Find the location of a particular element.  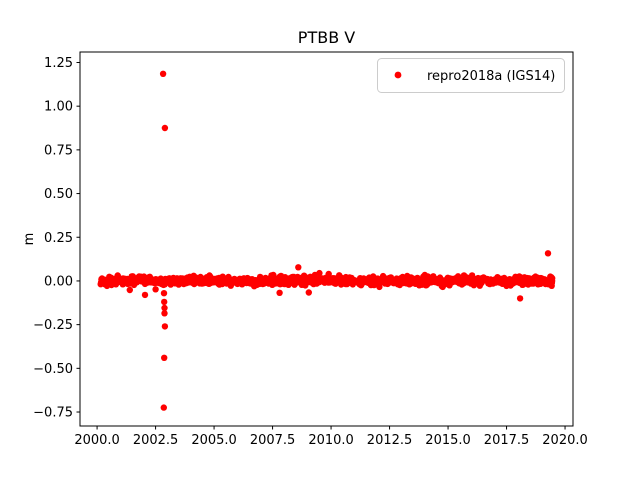

y-tick-label: 0.25 is located at coordinates (58, 238).